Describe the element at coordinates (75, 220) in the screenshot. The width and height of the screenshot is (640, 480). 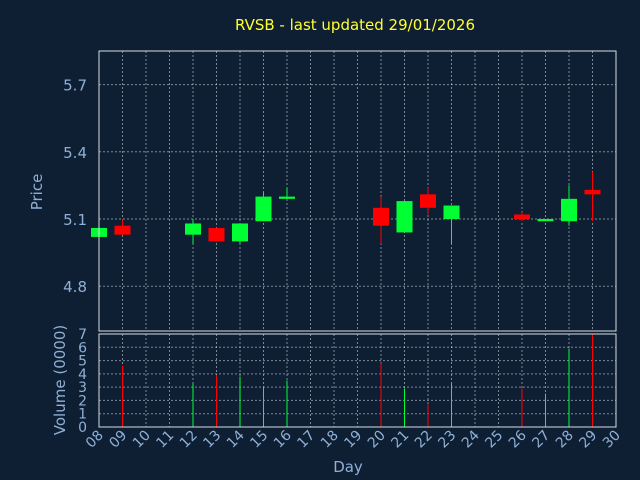
I see `price-tick-label: 5.1` at that location.